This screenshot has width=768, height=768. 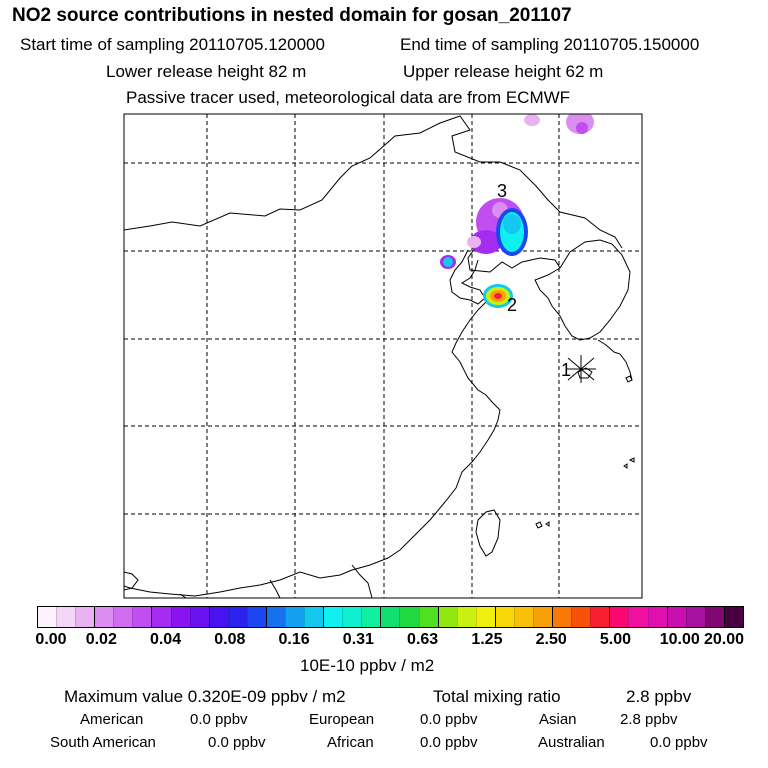 I want to click on region-name: Asian, so click(x=558, y=719).